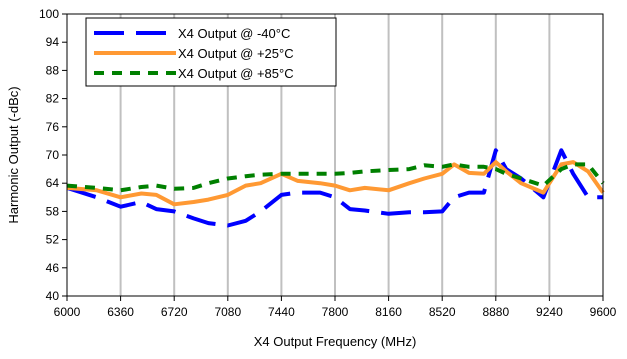  I want to click on y-axis-title: Harmonic Output (-dBc), so click(13, 154).